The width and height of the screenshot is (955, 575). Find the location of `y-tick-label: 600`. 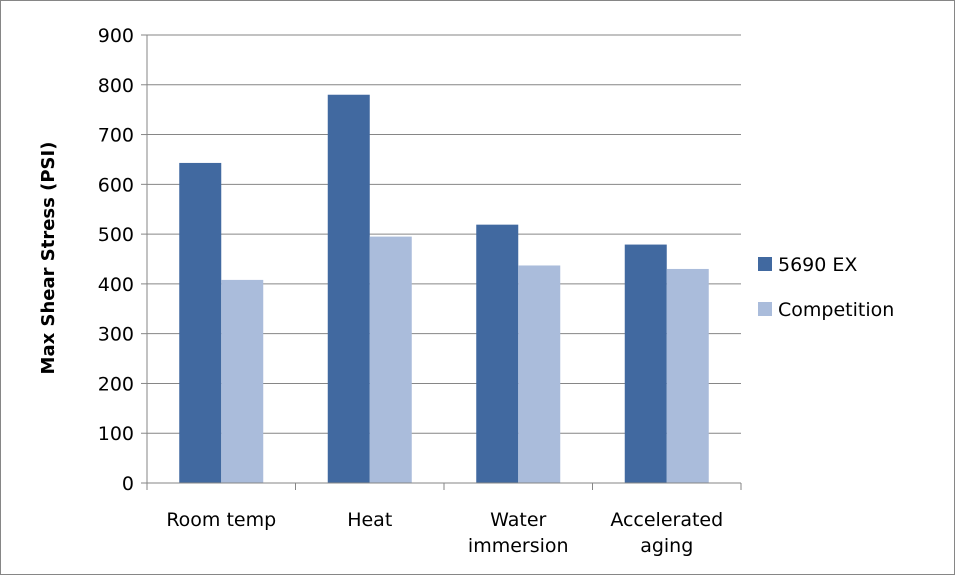

y-tick-label: 600 is located at coordinates (116, 185).